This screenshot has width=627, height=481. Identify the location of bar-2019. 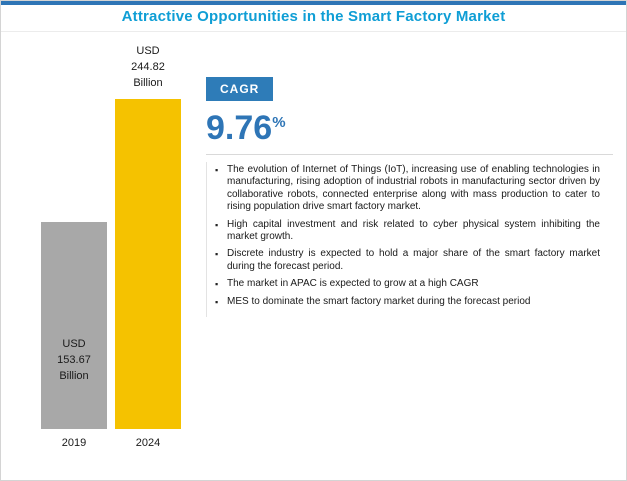
(74, 325).